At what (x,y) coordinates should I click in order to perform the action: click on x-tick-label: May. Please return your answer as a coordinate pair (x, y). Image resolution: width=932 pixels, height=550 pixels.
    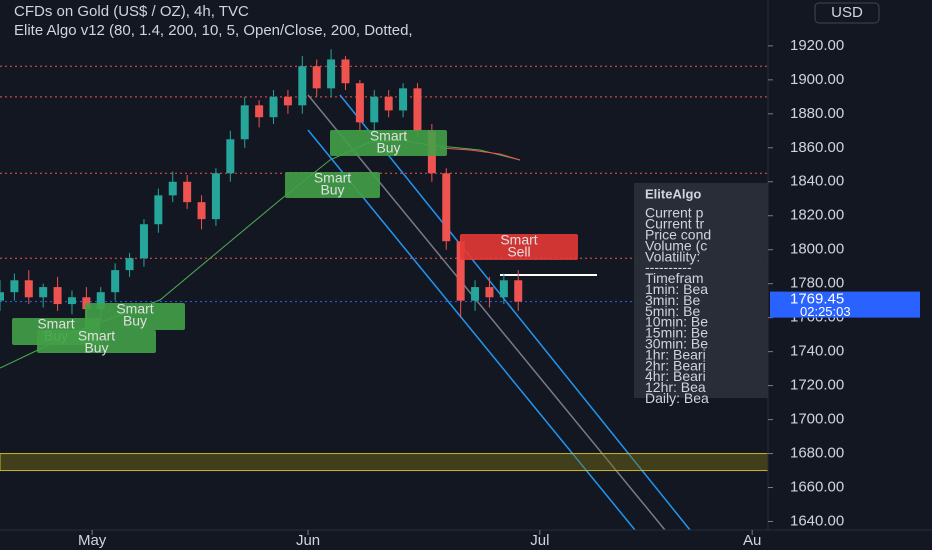
    Looking at the image, I should click on (92, 540).